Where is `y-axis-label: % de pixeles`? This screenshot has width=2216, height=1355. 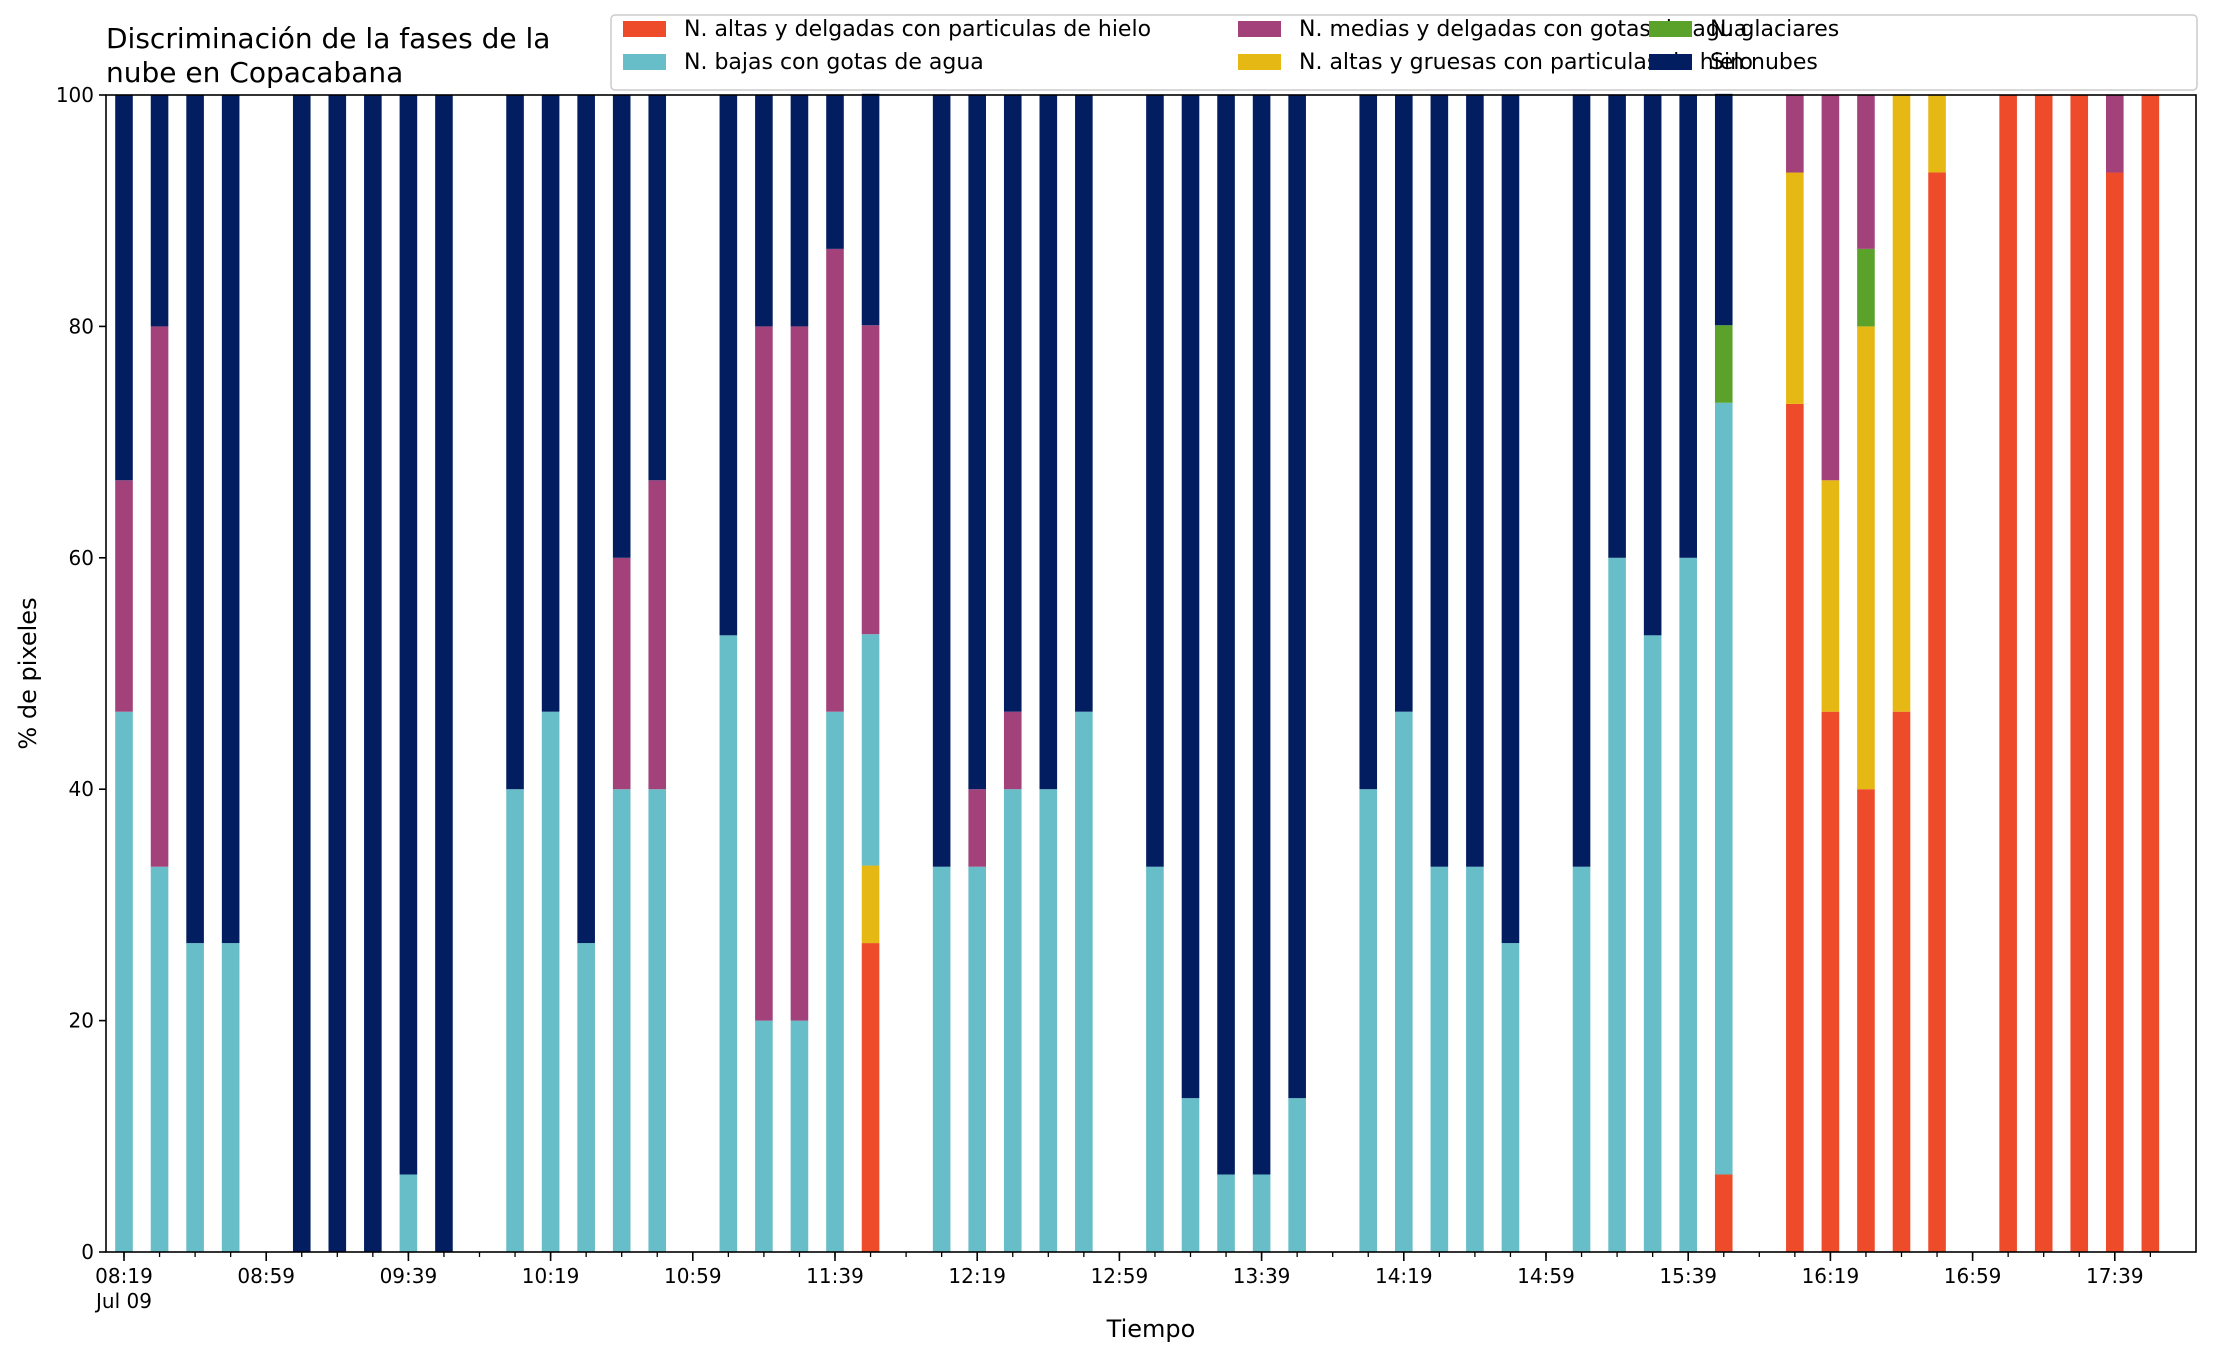
y-axis-label: % de pixeles is located at coordinates (28, 673).